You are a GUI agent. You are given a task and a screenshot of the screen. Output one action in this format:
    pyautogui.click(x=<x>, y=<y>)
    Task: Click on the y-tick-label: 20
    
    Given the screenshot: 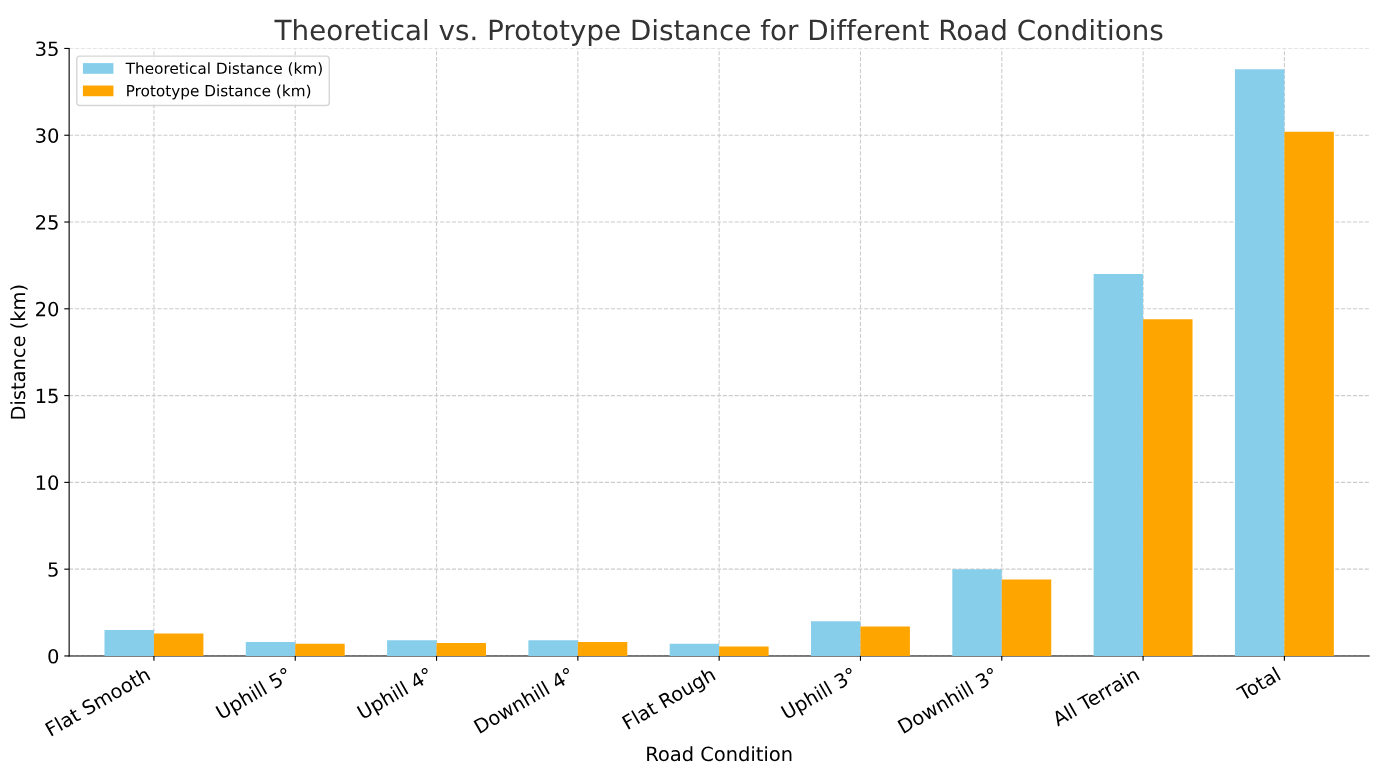 What is the action you would take?
    pyautogui.click(x=47, y=309)
    